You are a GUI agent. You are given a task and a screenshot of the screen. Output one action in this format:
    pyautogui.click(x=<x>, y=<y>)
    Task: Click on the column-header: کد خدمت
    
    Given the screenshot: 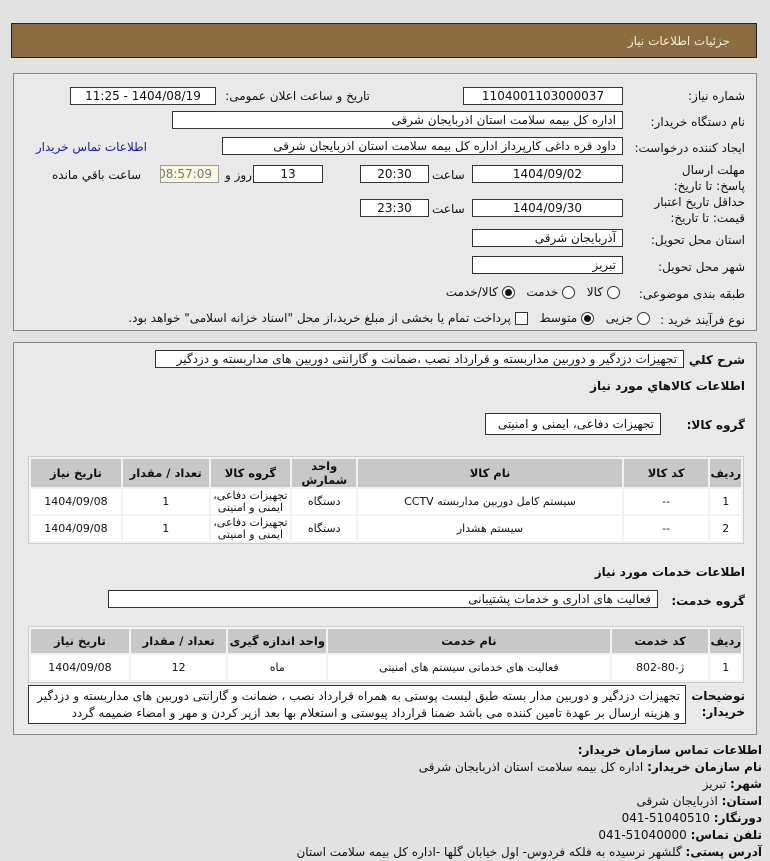 What is the action you would take?
    pyautogui.click(x=660, y=641)
    